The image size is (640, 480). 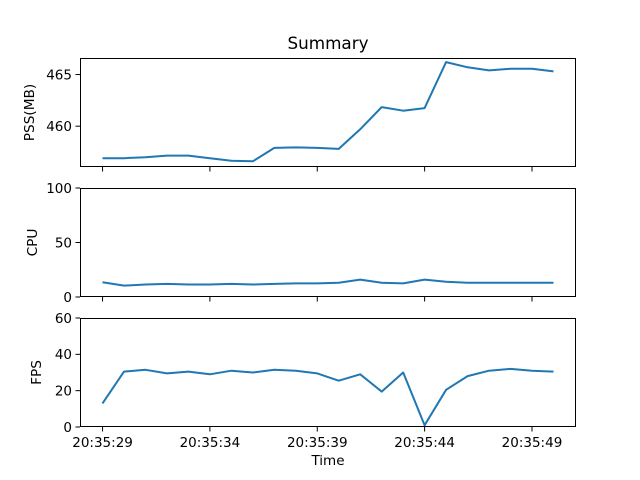 I want to click on figure-title: Summary, so click(x=328, y=43).